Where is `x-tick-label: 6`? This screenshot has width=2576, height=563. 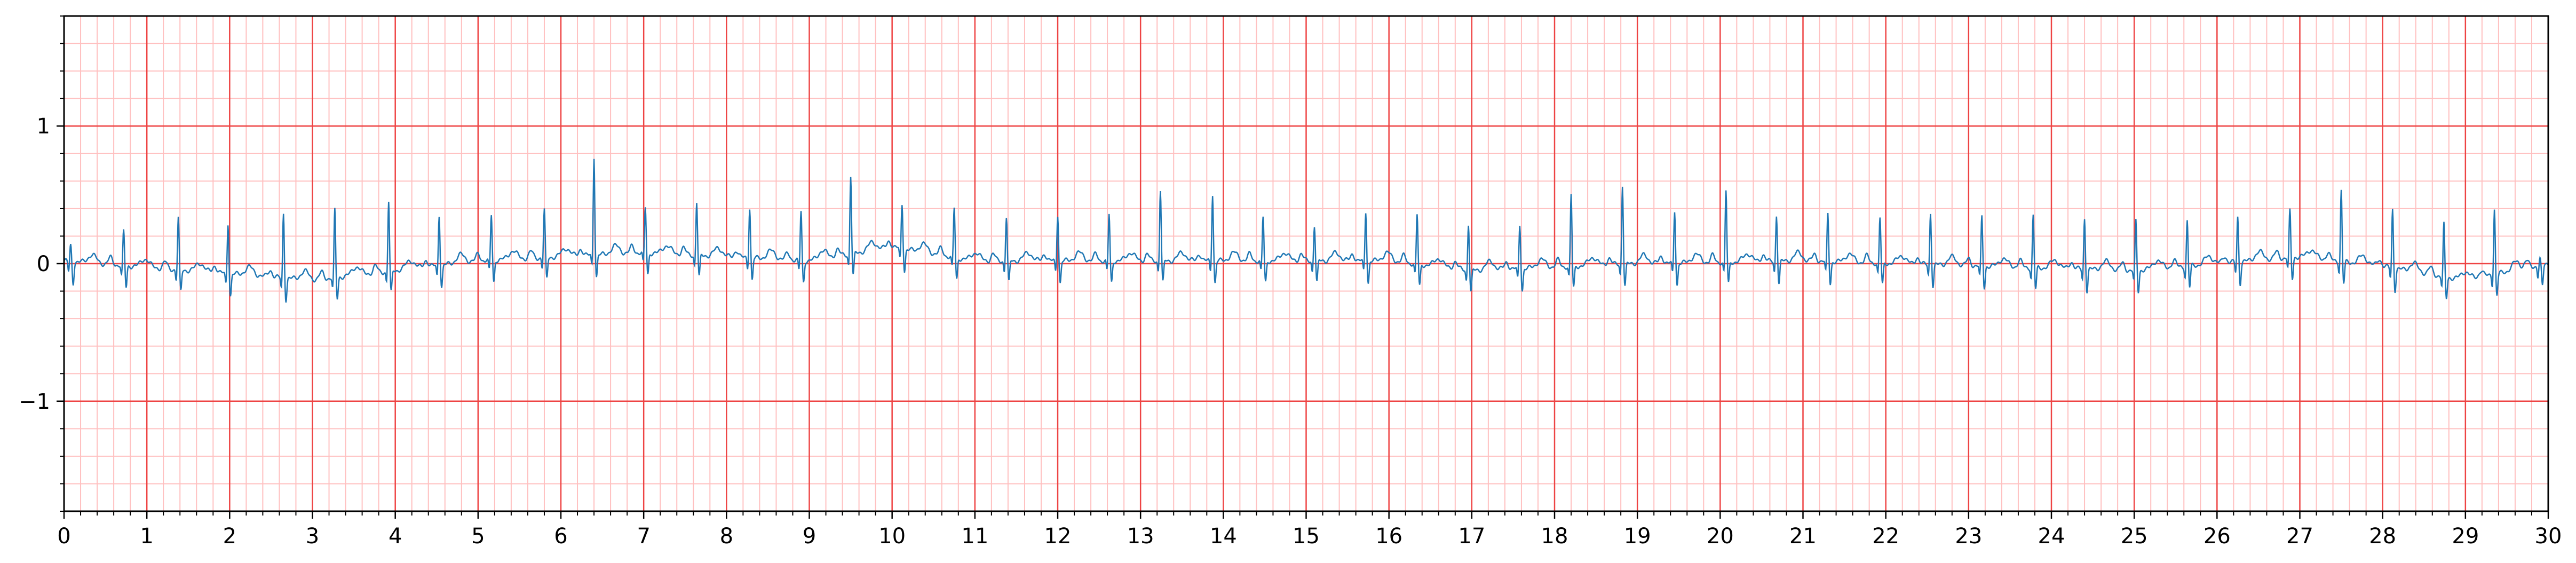
x-tick-label: 6 is located at coordinates (561, 536).